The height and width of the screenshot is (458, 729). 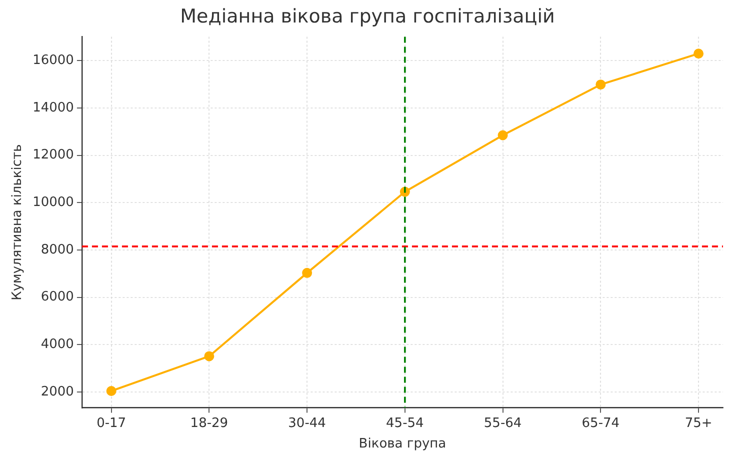 What do you see at coordinates (402, 444) in the screenshot?
I see `x-axis-title: Вікова група` at bounding box center [402, 444].